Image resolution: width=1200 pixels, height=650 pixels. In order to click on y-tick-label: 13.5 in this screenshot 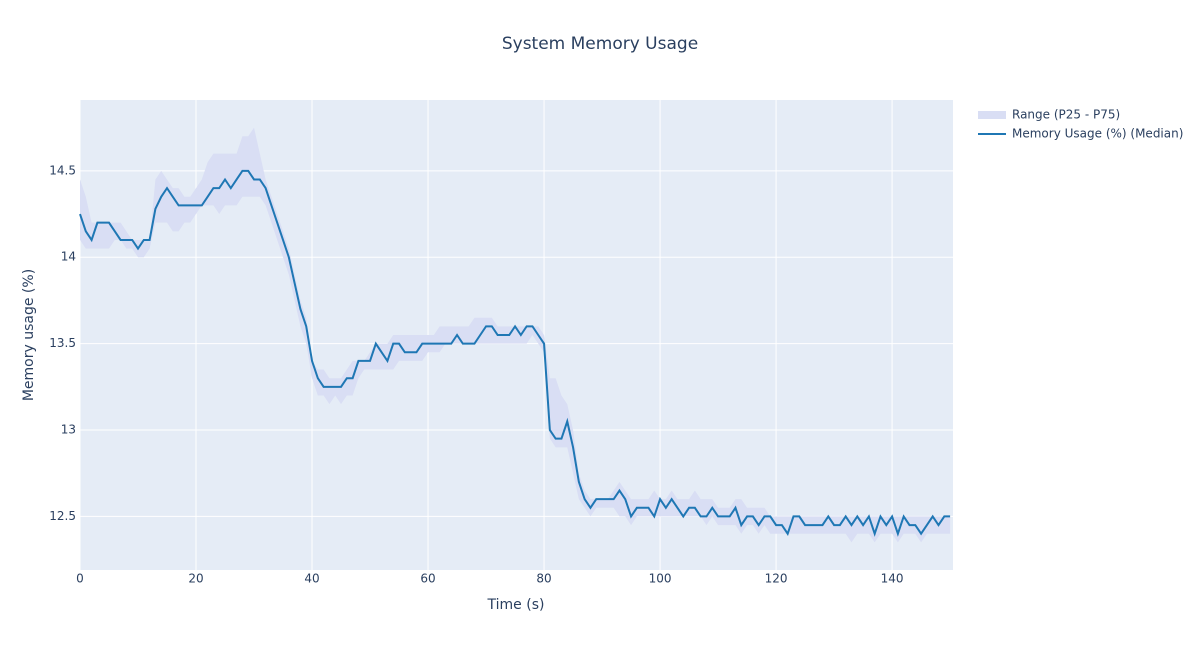, I will do `click(62, 343)`.